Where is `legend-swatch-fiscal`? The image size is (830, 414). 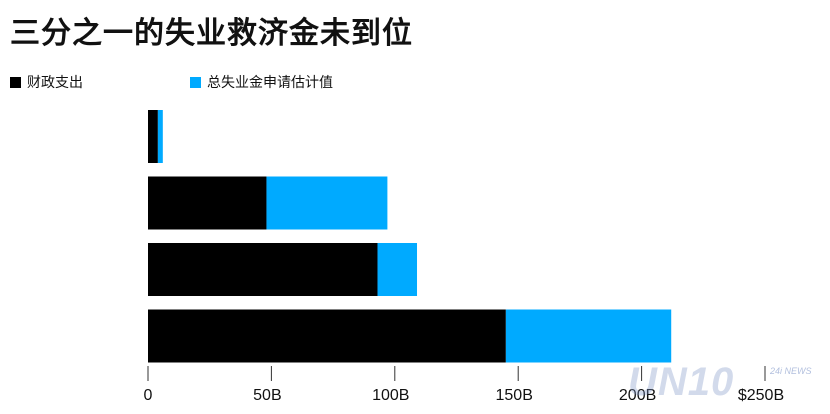
legend-swatch-fiscal is located at coordinates (15, 82).